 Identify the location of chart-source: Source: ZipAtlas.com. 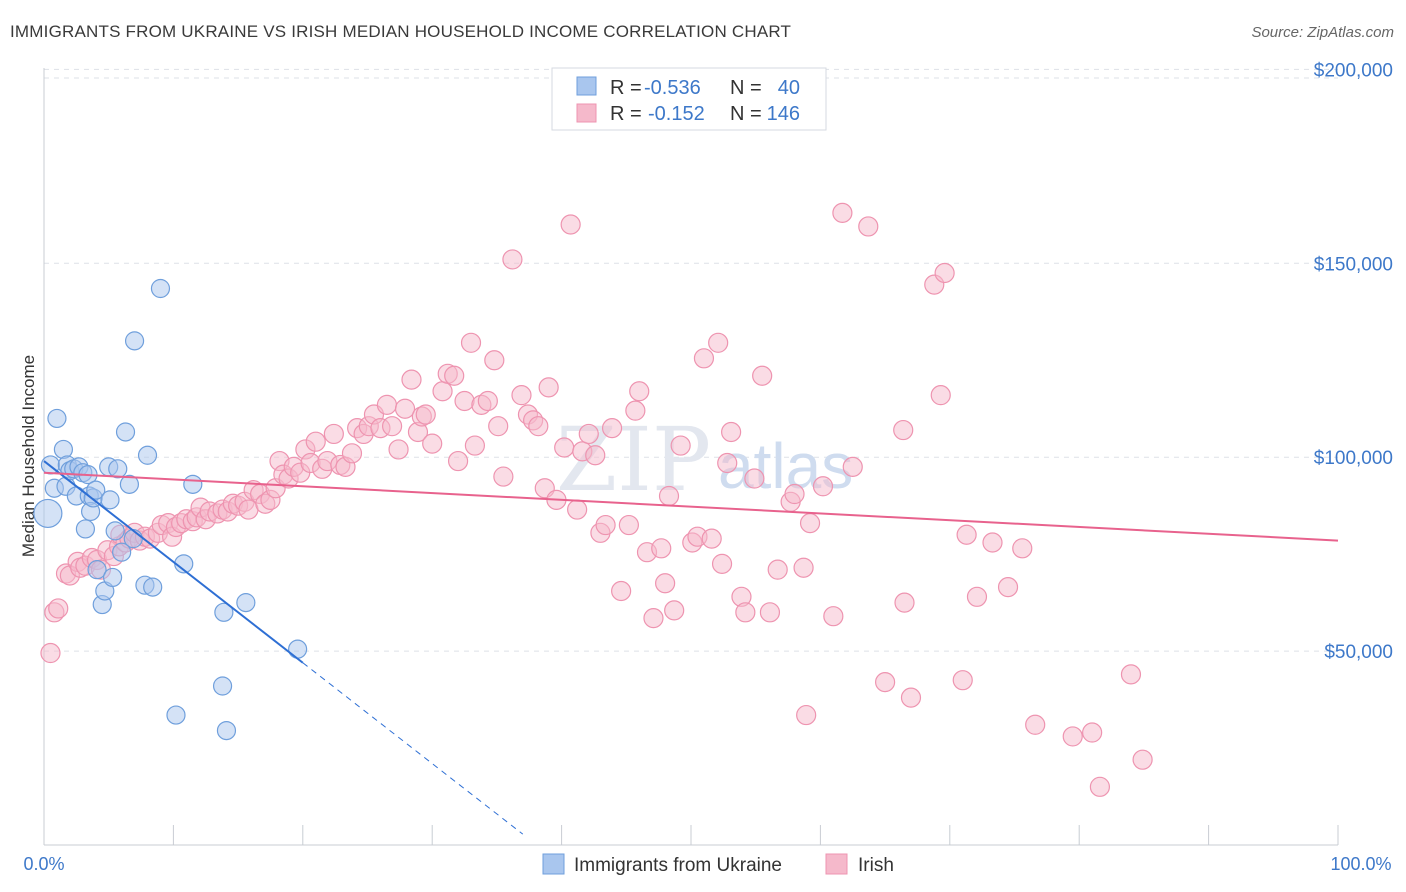
(1322, 32).